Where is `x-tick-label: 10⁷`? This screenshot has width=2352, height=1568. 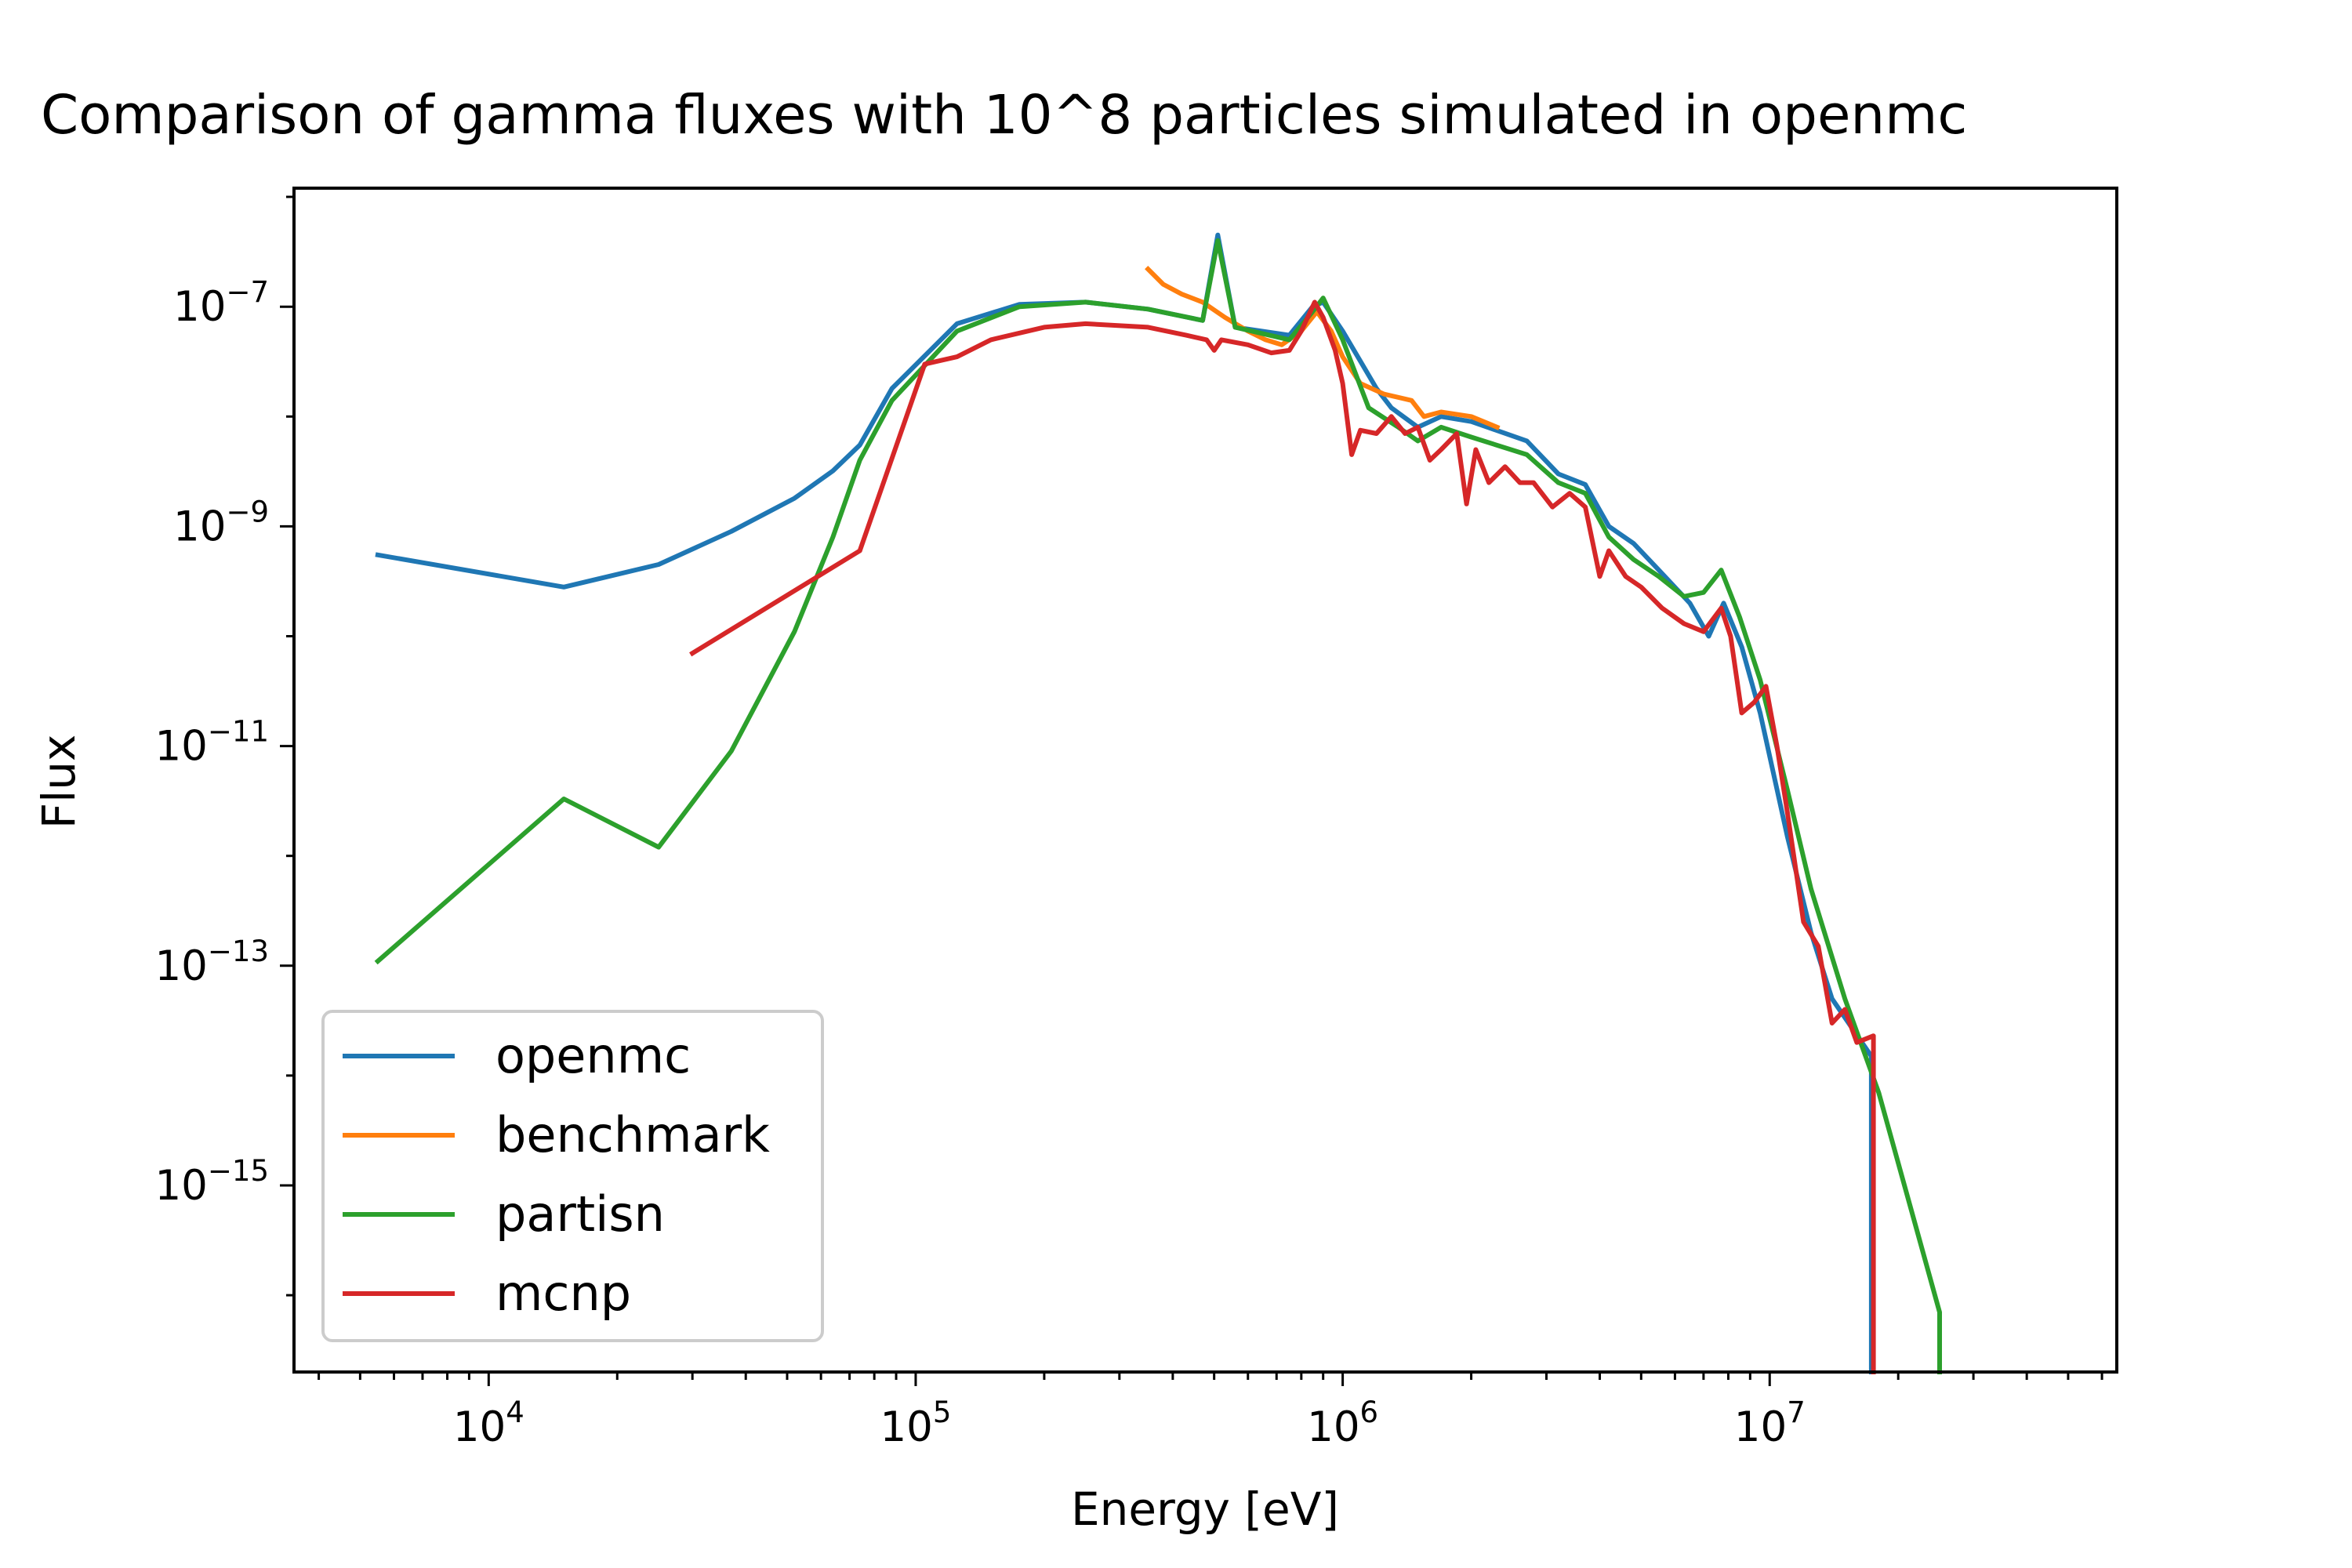 x-tick-label: 10⁷ is located at coordinates (1770, 1423).